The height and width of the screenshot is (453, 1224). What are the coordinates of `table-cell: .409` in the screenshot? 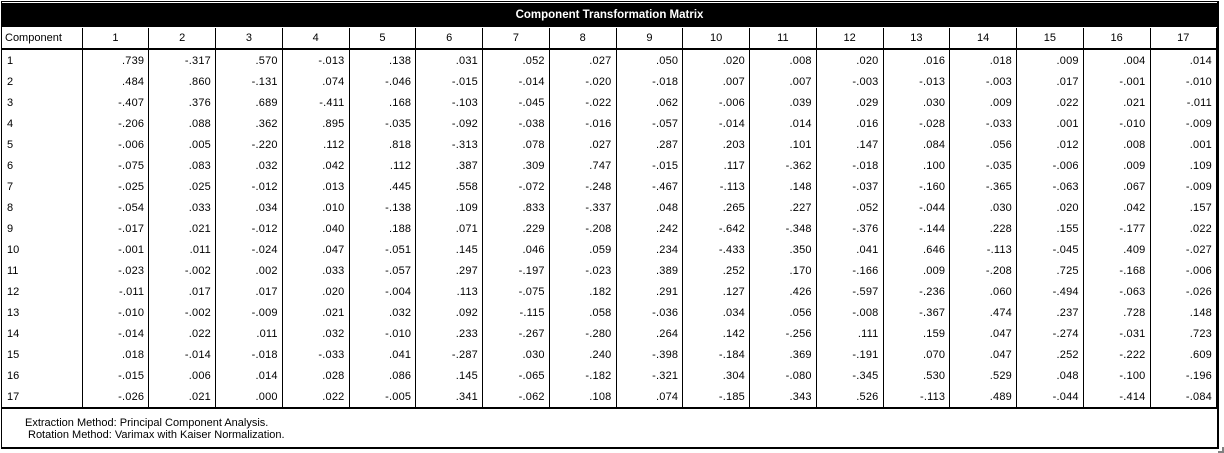 It's located at (1117, 249).